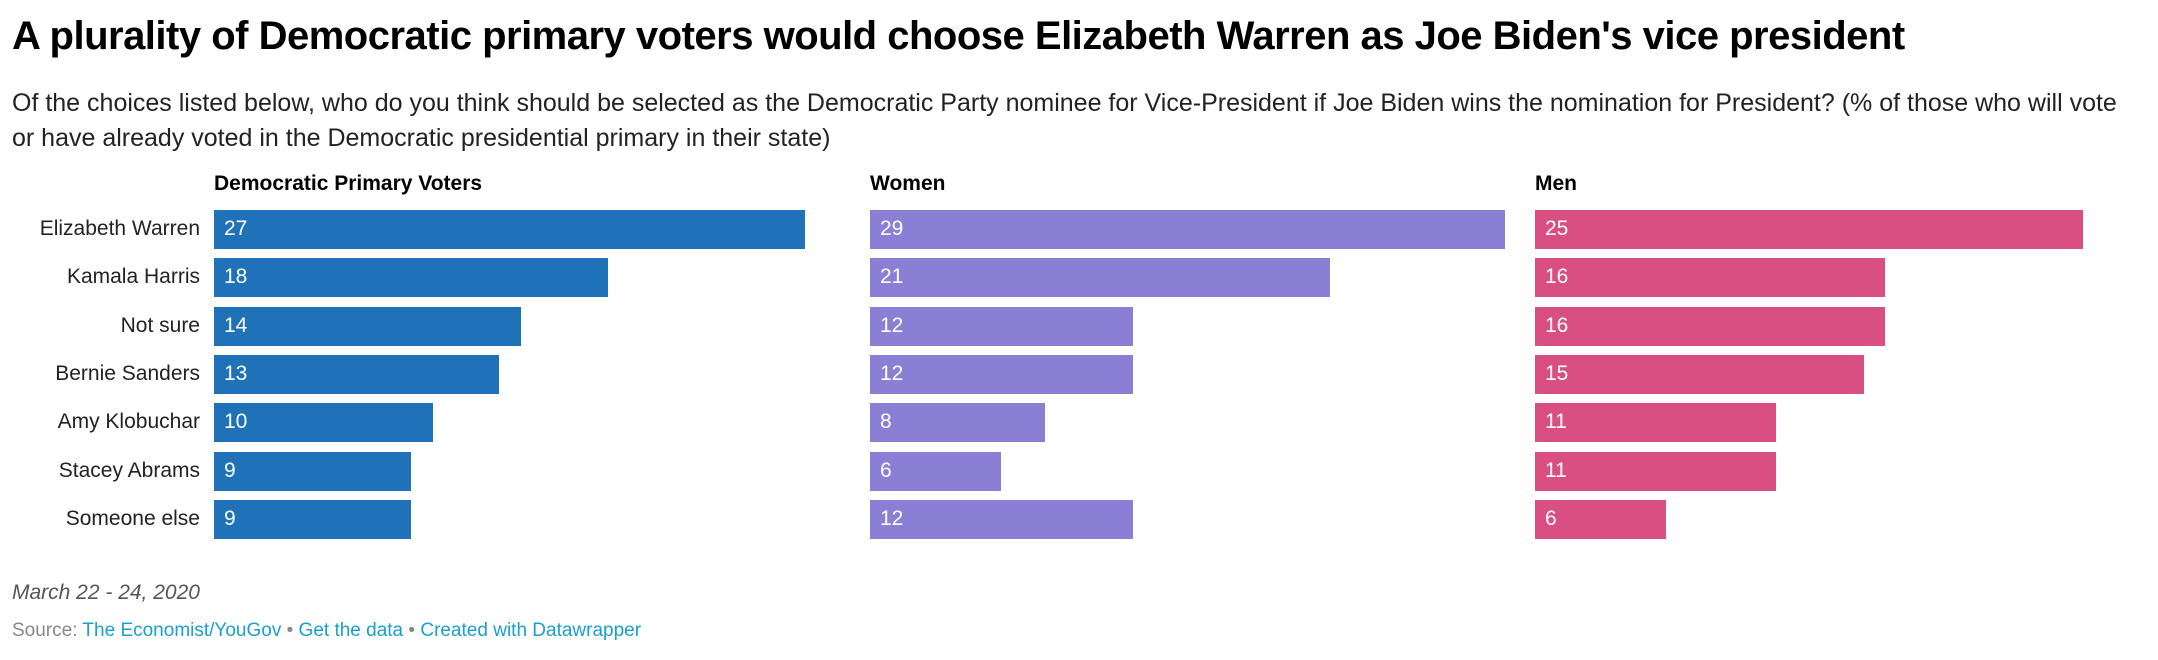  Describe the element at coordinates (510, 229) in the screenshot. I see `bar: 27` at that location.